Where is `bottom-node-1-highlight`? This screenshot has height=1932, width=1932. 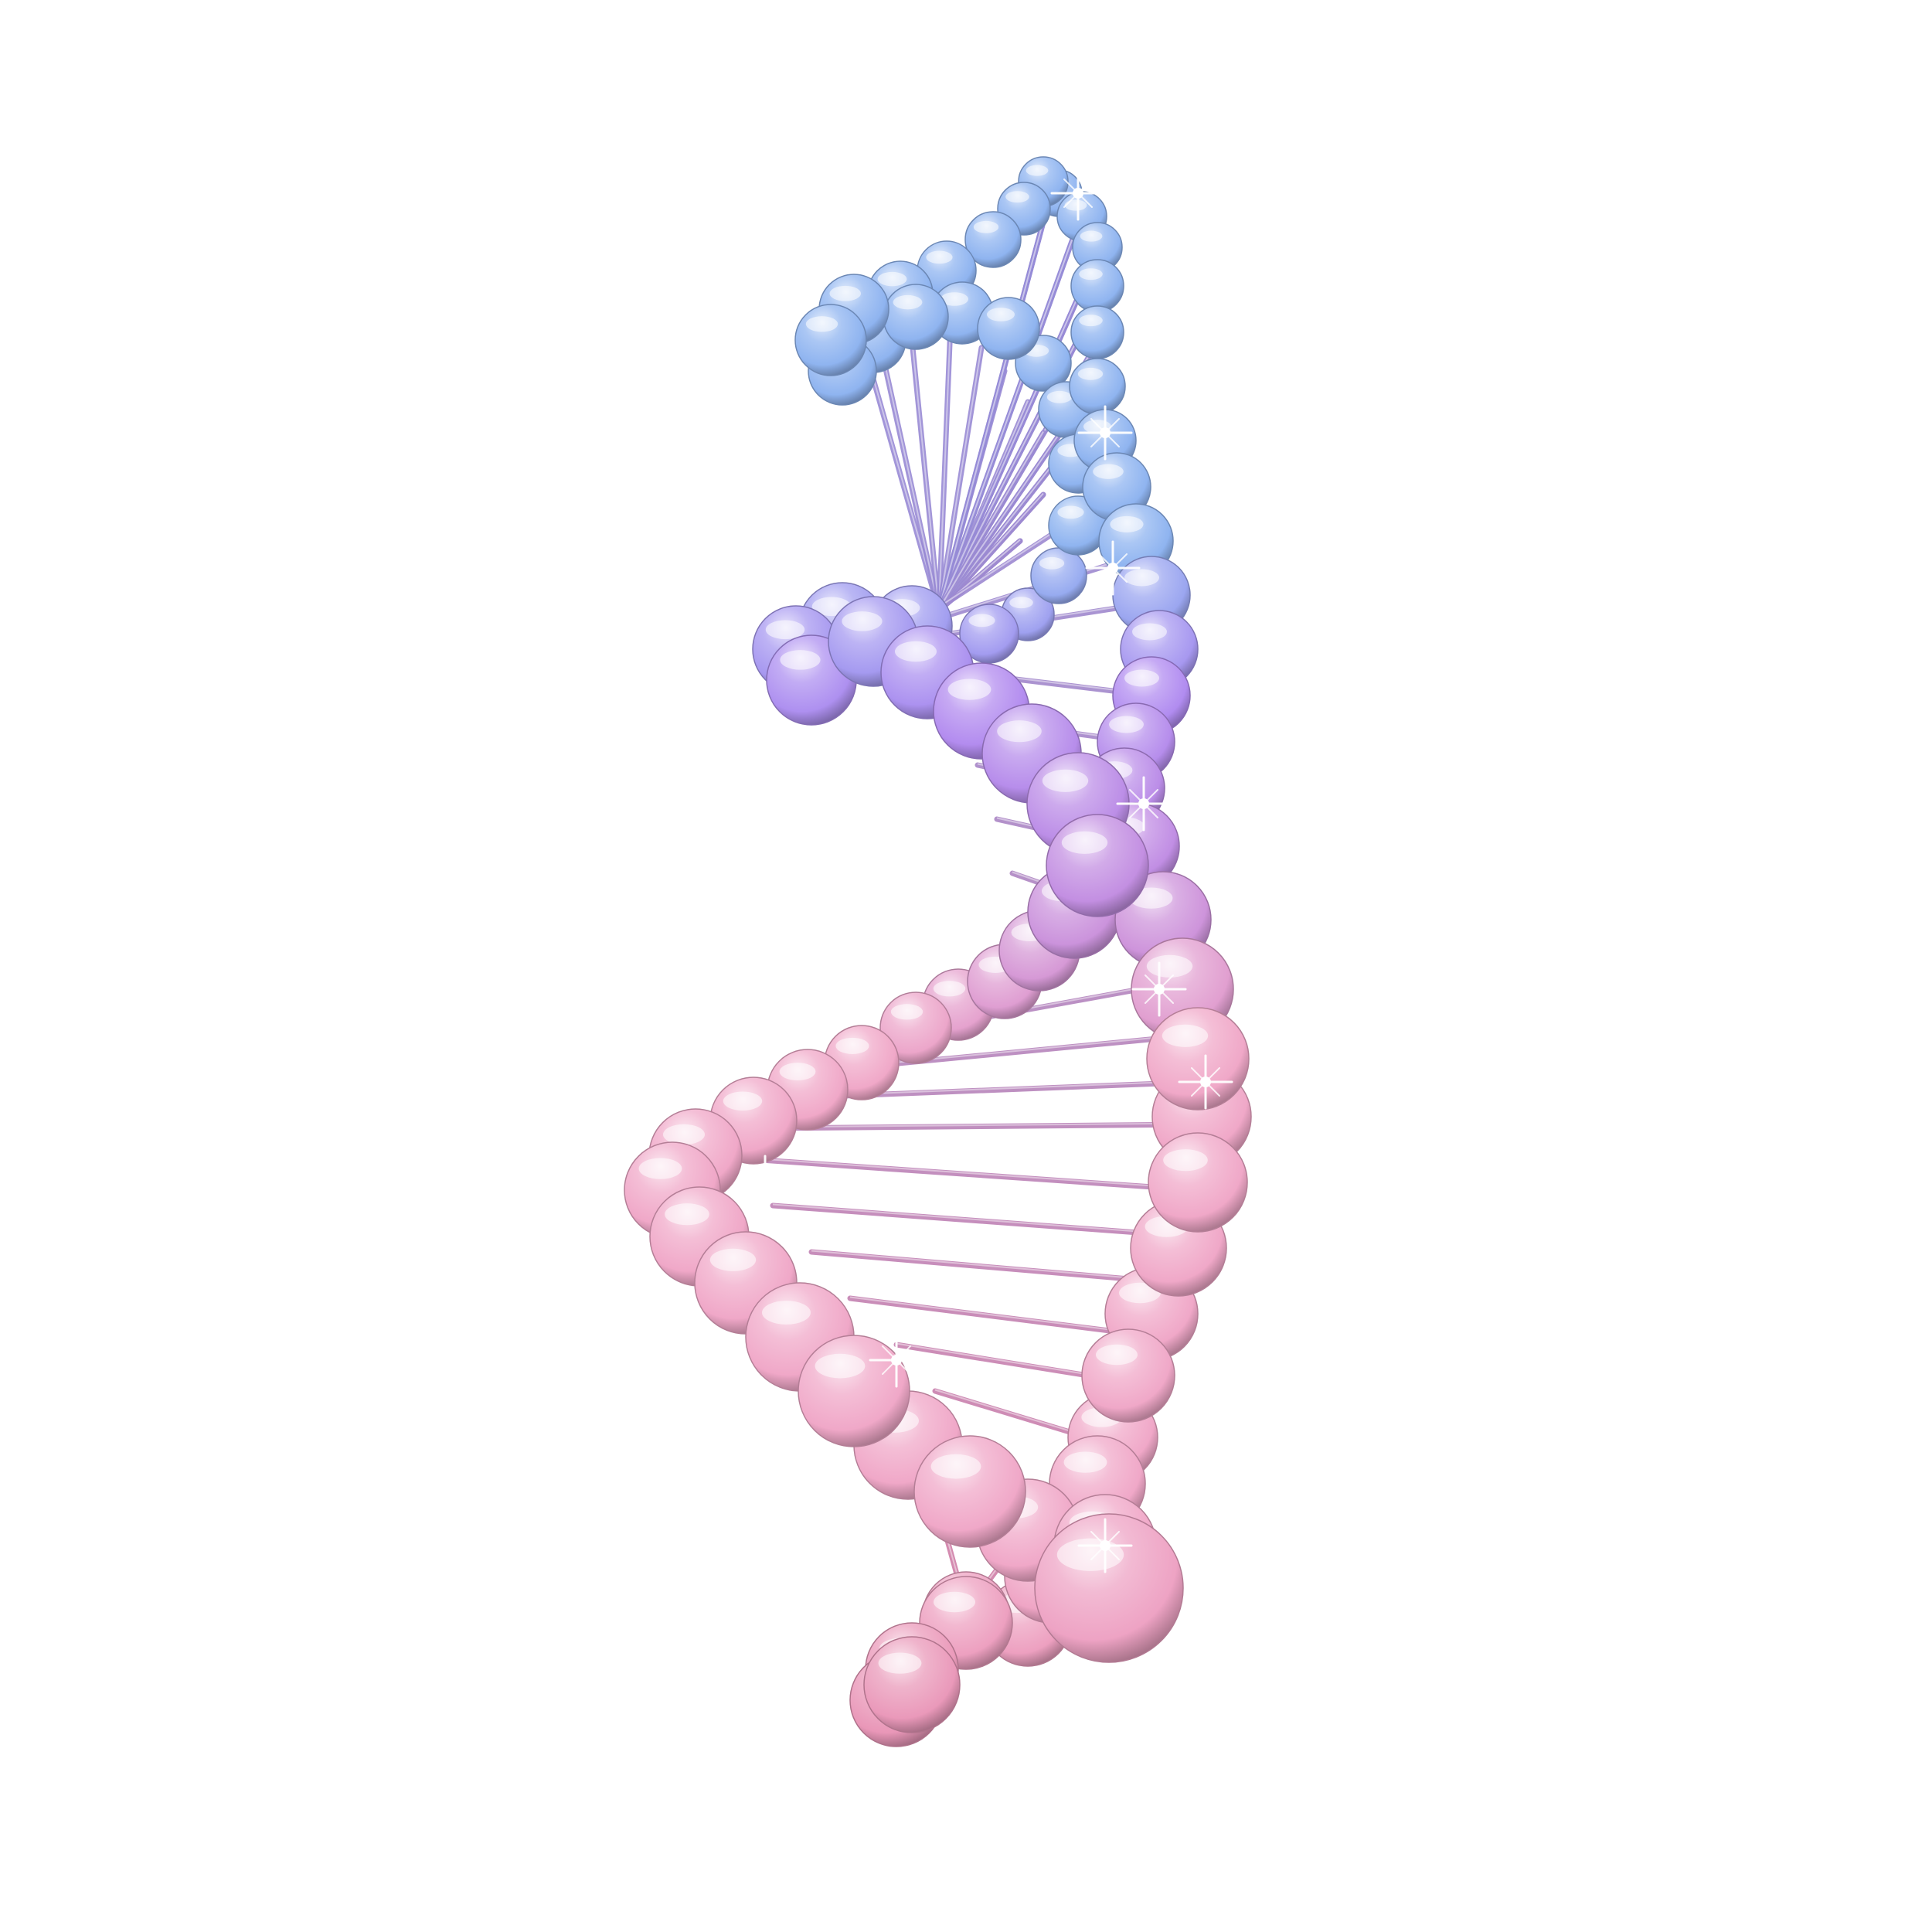 bottom-node-1-highlight is located at coordinates (900, 1663).